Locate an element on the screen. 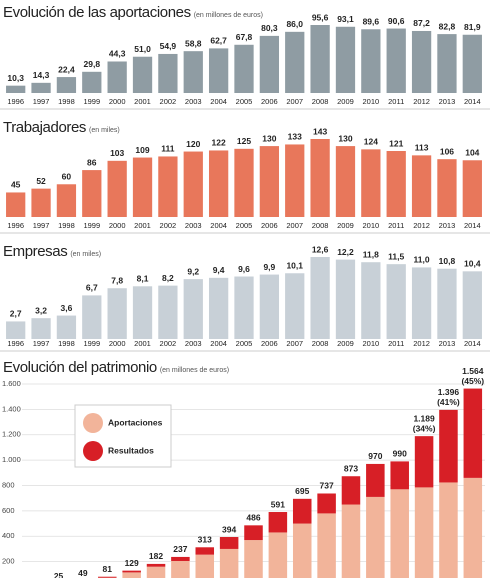  x-tick-label: 2012 is located at coordinates (421, 225).